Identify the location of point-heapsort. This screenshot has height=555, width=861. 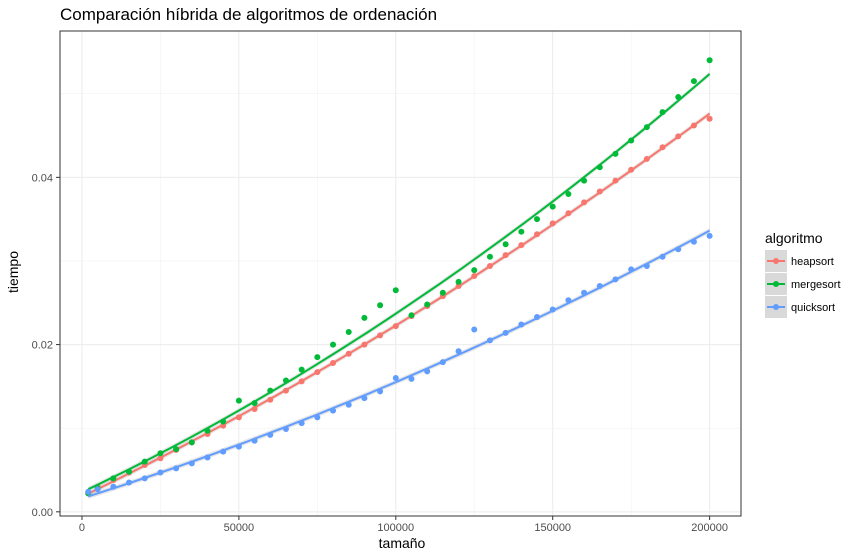
(709, 118).